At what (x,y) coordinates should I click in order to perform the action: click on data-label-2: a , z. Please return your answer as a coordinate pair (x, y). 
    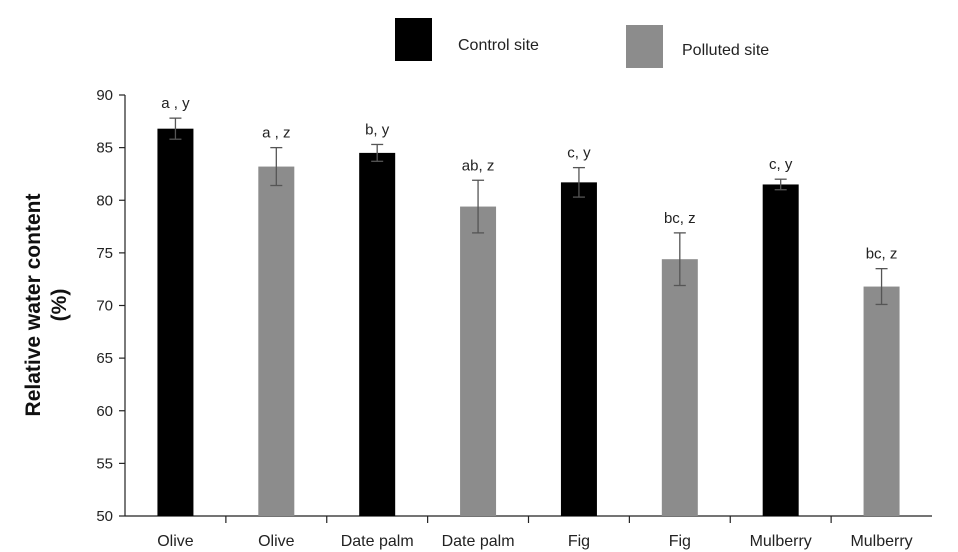
    Looking at the image, I should click on (276, 133).